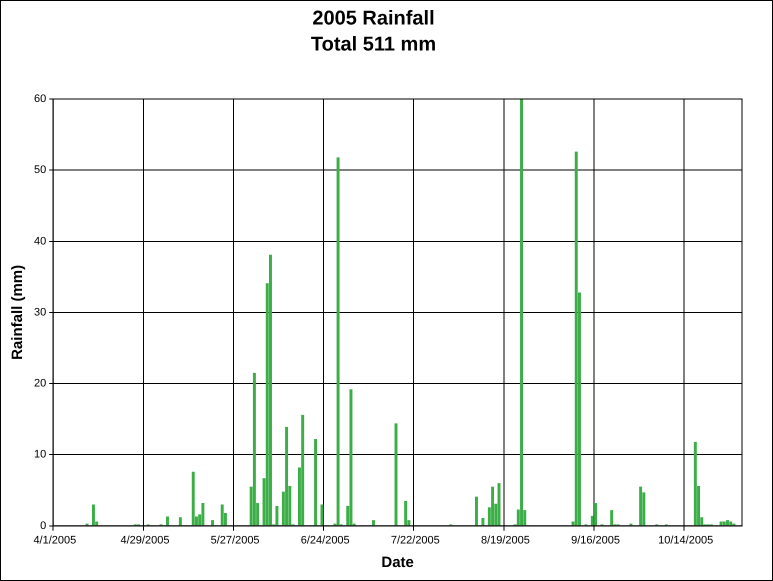 Image resolution: width=773 pixels, height=581 pixels. I want to click on y-tick-label: 40, so click(40, 241).